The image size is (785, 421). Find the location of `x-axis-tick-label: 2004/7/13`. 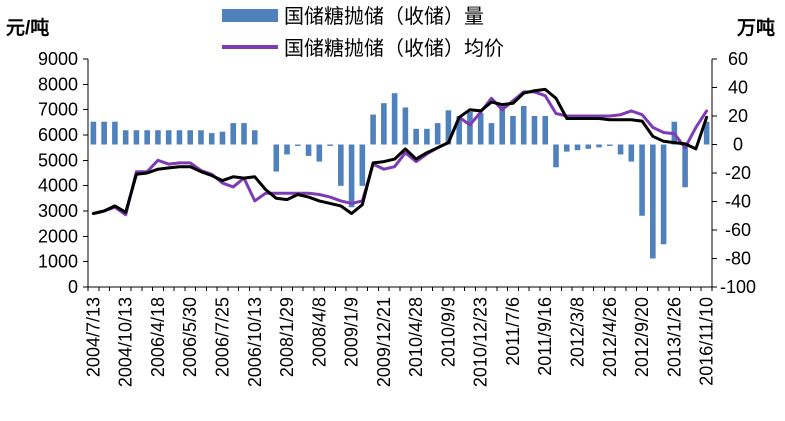

x-axis-tick-label: 2004/7/13 is located at coordinates (93, 337).